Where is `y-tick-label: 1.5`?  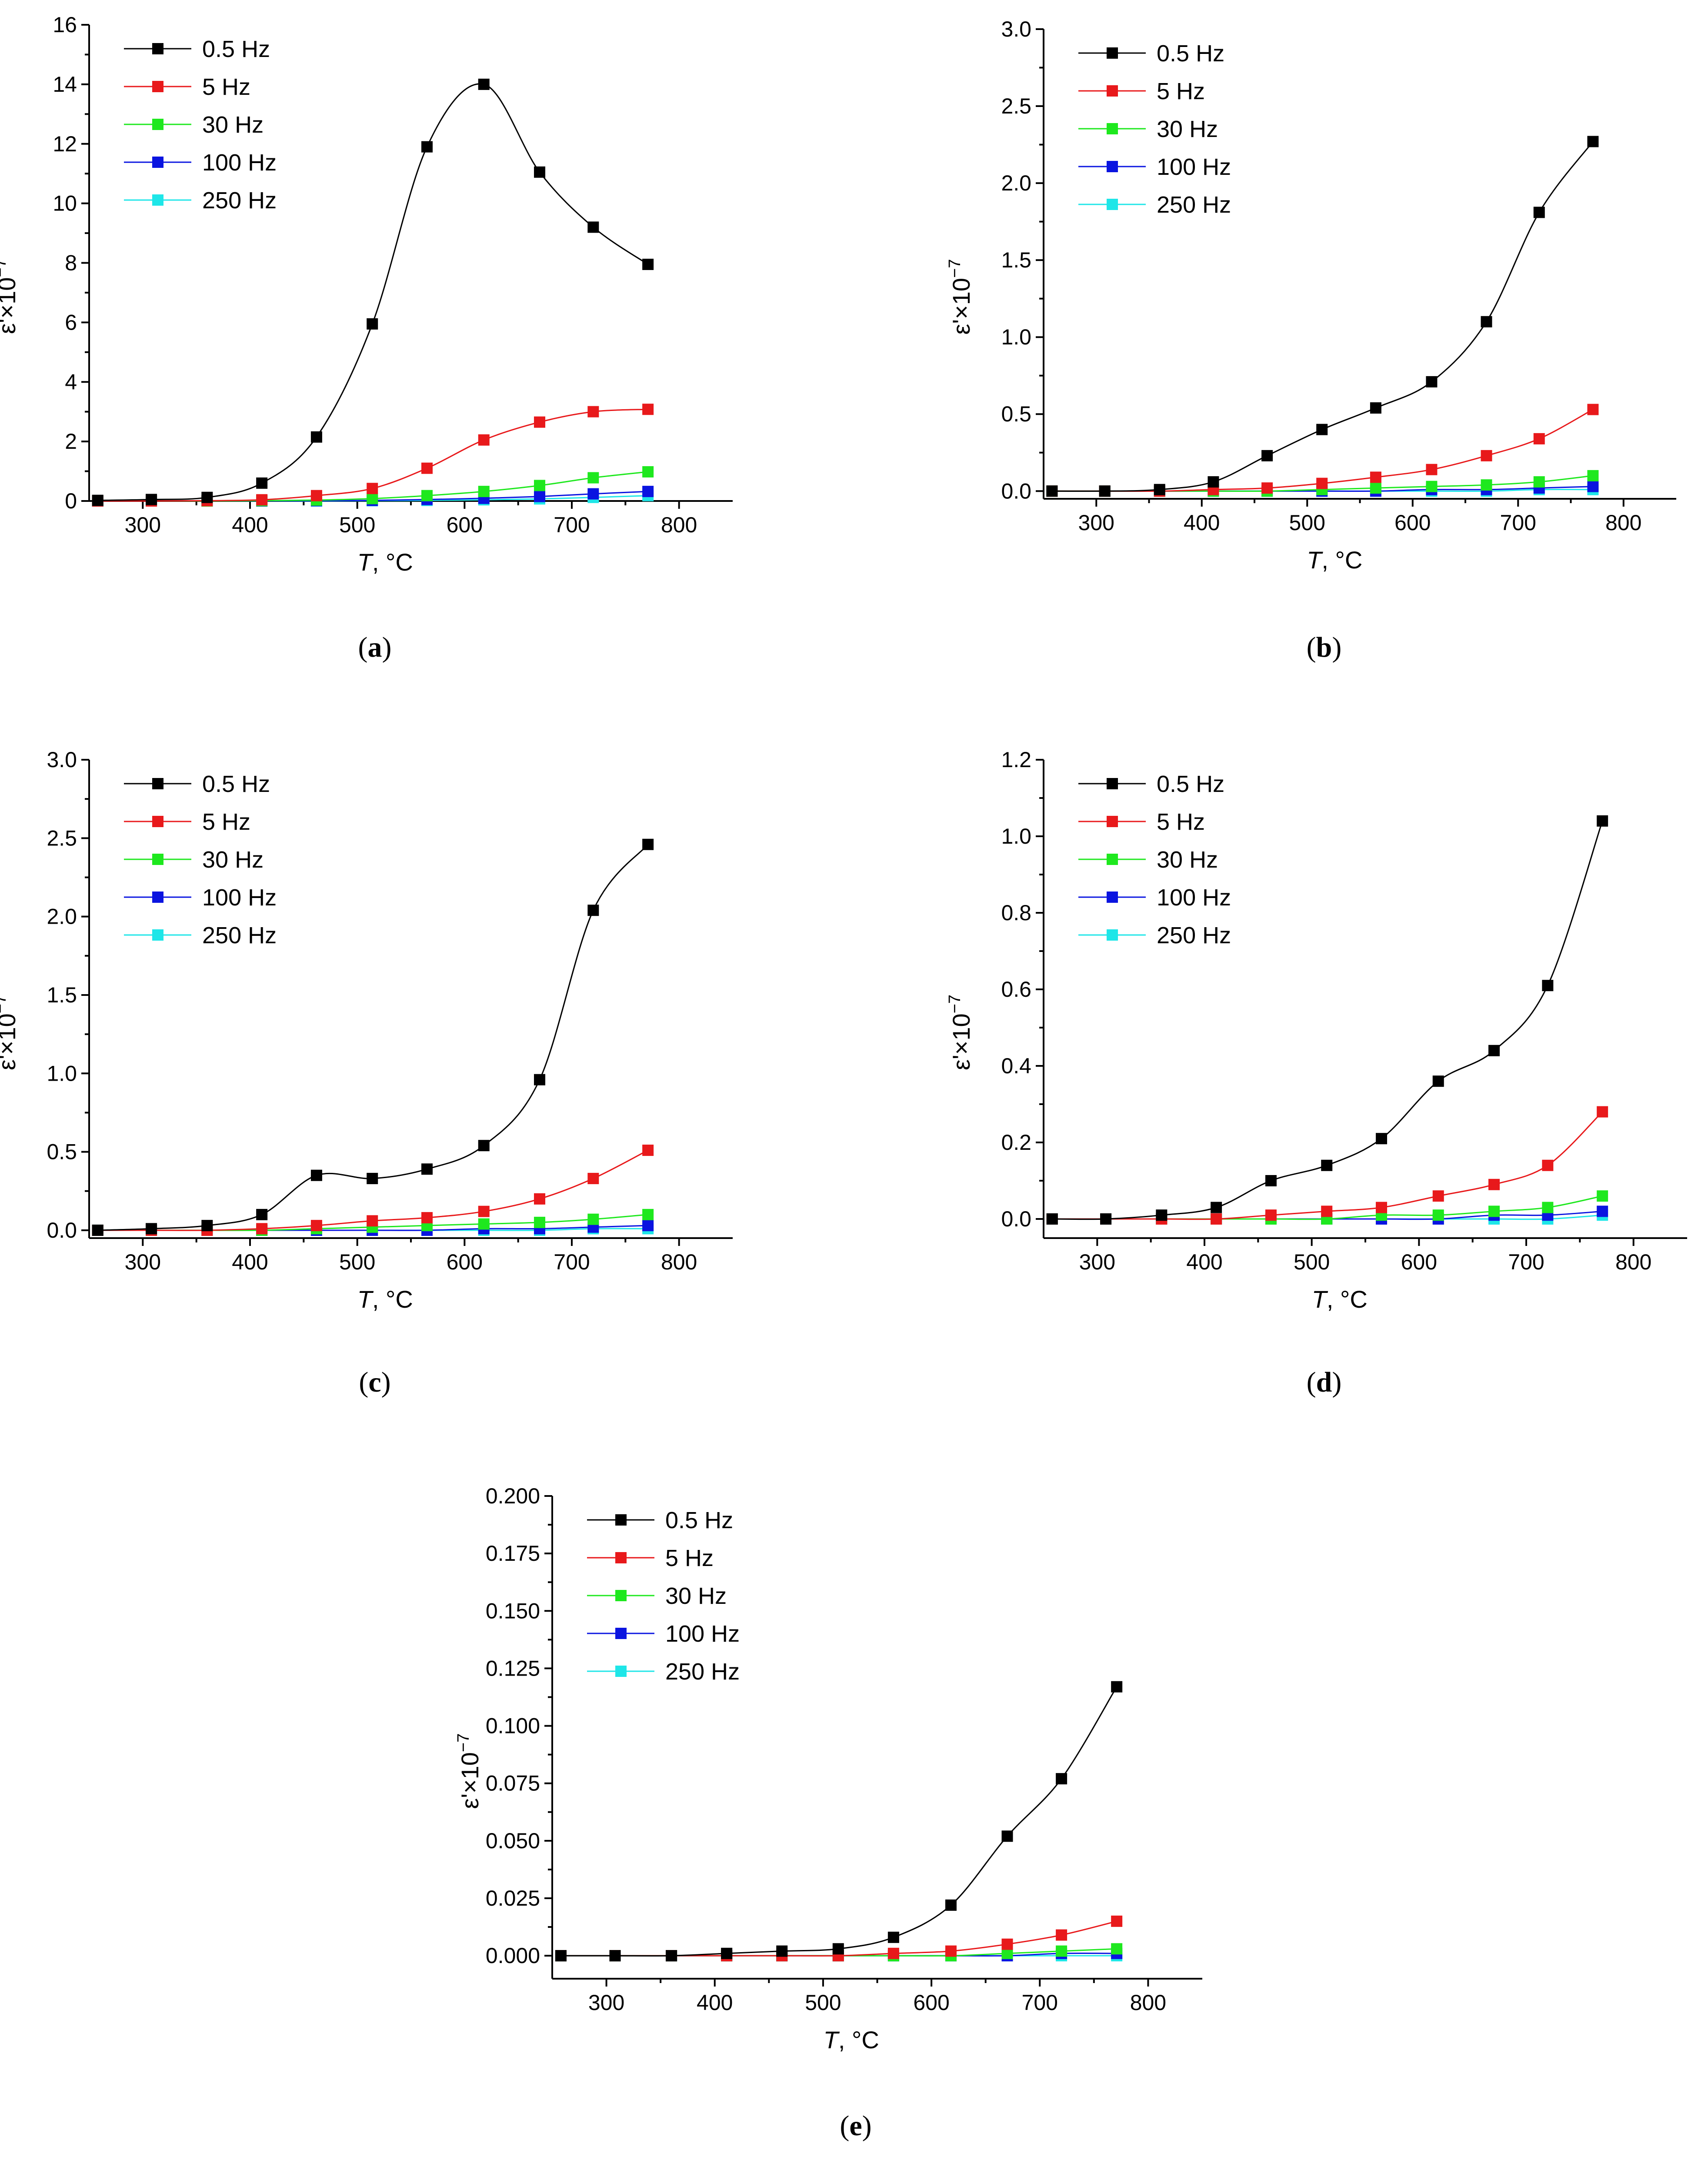
y-tick-label: 1.5 is located at coordinates (1016, 260).